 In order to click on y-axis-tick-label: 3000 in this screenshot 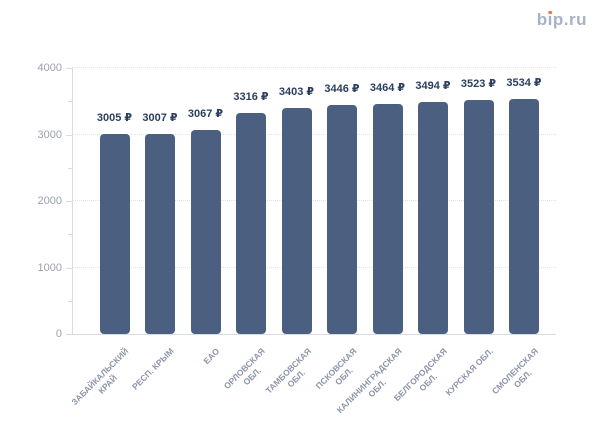, I will do `click(49, 134)`.